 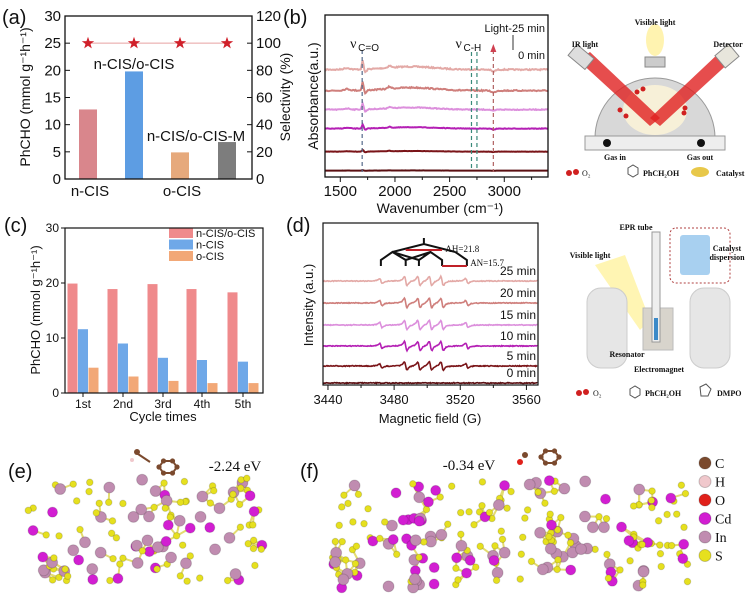 I want to click on detector-box, so click(x=727, y=56).